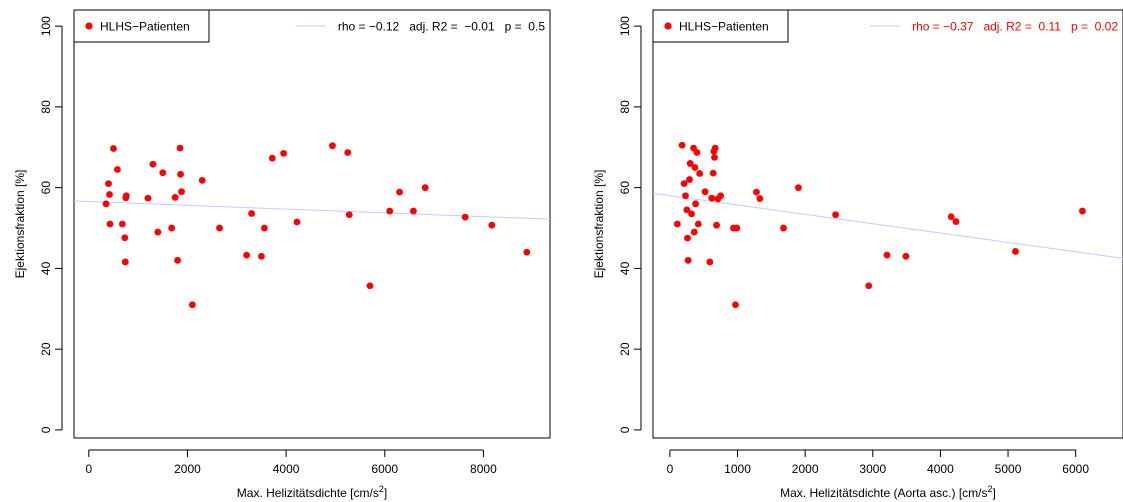  Describe the element at coordinates (668, 26) in the screenshot. I see `legend-marker` at that location.